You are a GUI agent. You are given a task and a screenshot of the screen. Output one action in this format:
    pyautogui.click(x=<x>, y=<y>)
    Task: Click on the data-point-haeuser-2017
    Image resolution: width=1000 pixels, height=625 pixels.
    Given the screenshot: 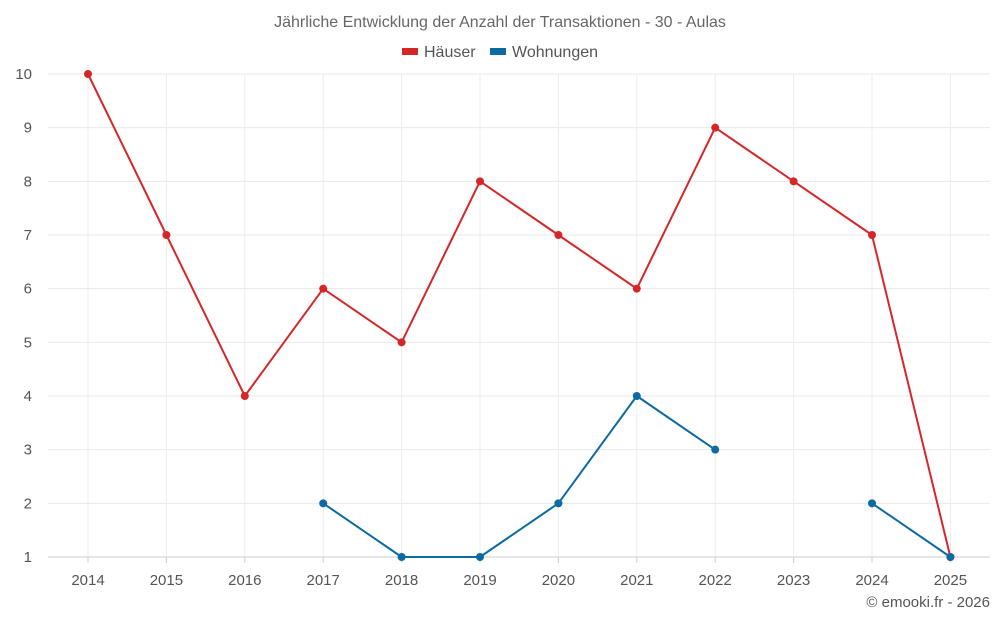 What is the action you would take?
    pyautogui.click(x=323, y=288)
    